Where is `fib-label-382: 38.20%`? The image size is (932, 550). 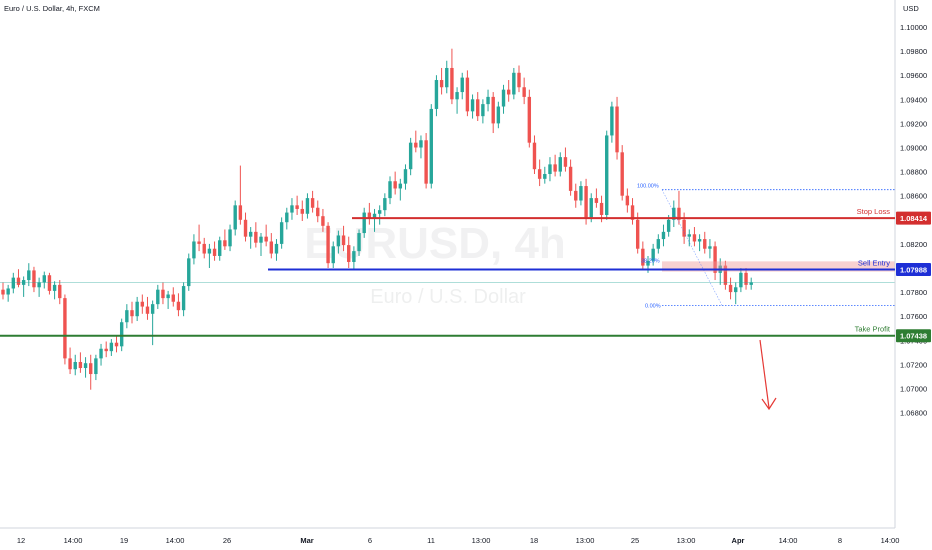 fib-label-382: 38.20% is located at coordinates (650, 261).